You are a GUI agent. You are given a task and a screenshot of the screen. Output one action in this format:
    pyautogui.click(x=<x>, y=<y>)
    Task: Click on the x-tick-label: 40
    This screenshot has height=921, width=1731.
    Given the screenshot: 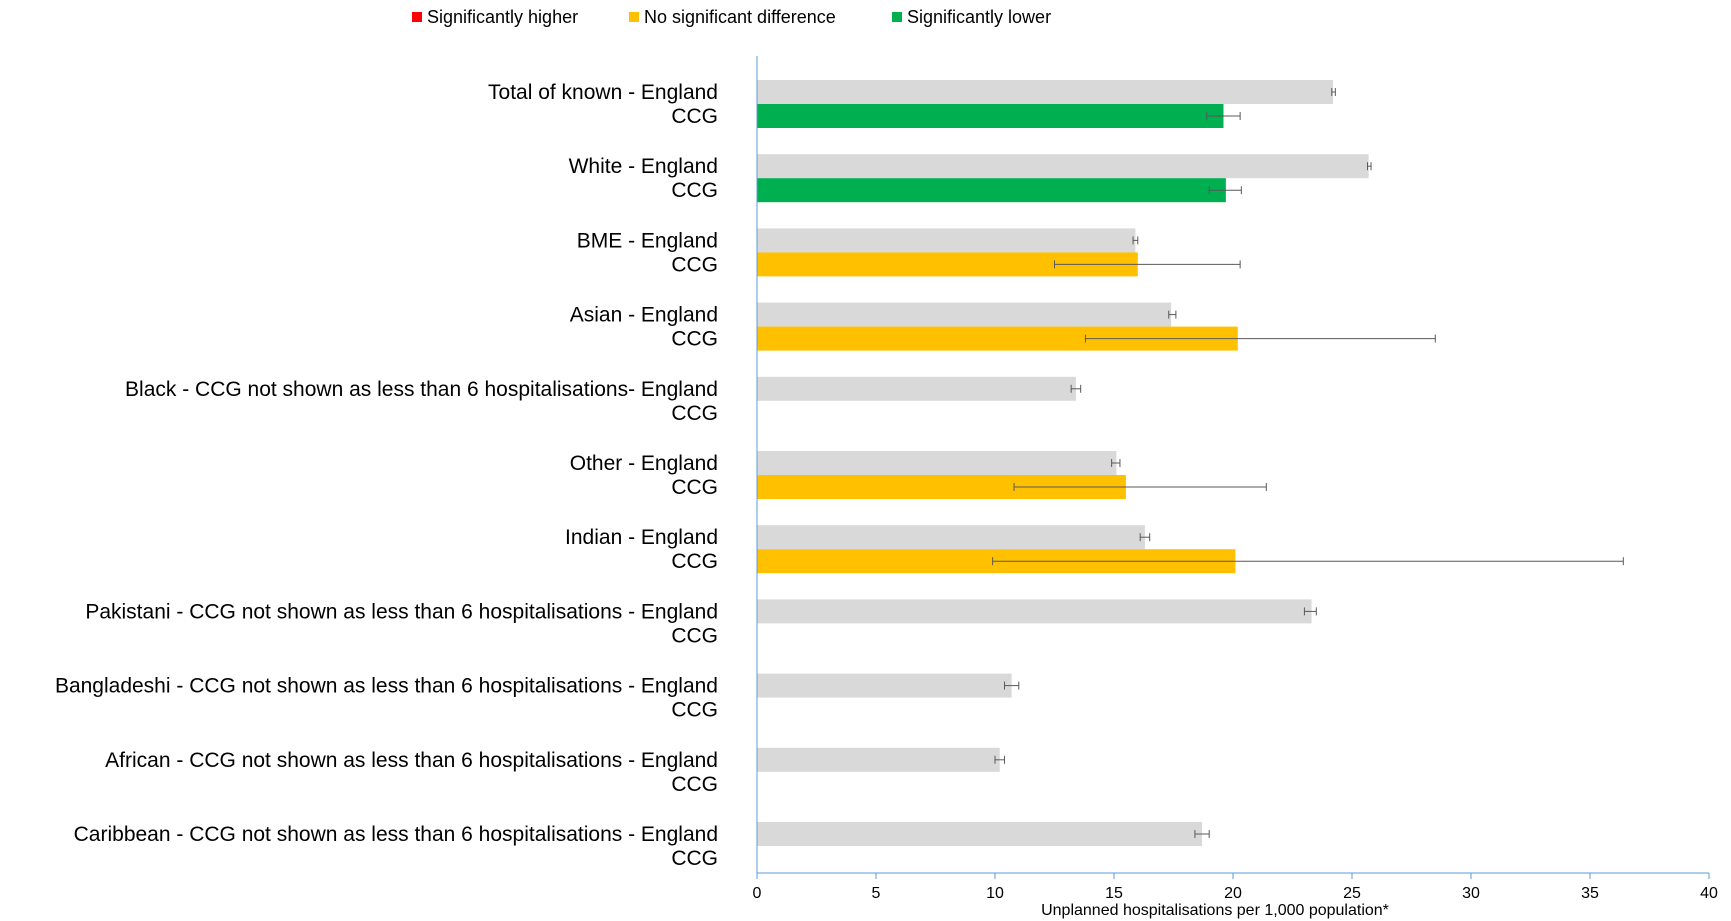 What is the action you would take?
    pyautogui.click(x=1709, y=893)
    